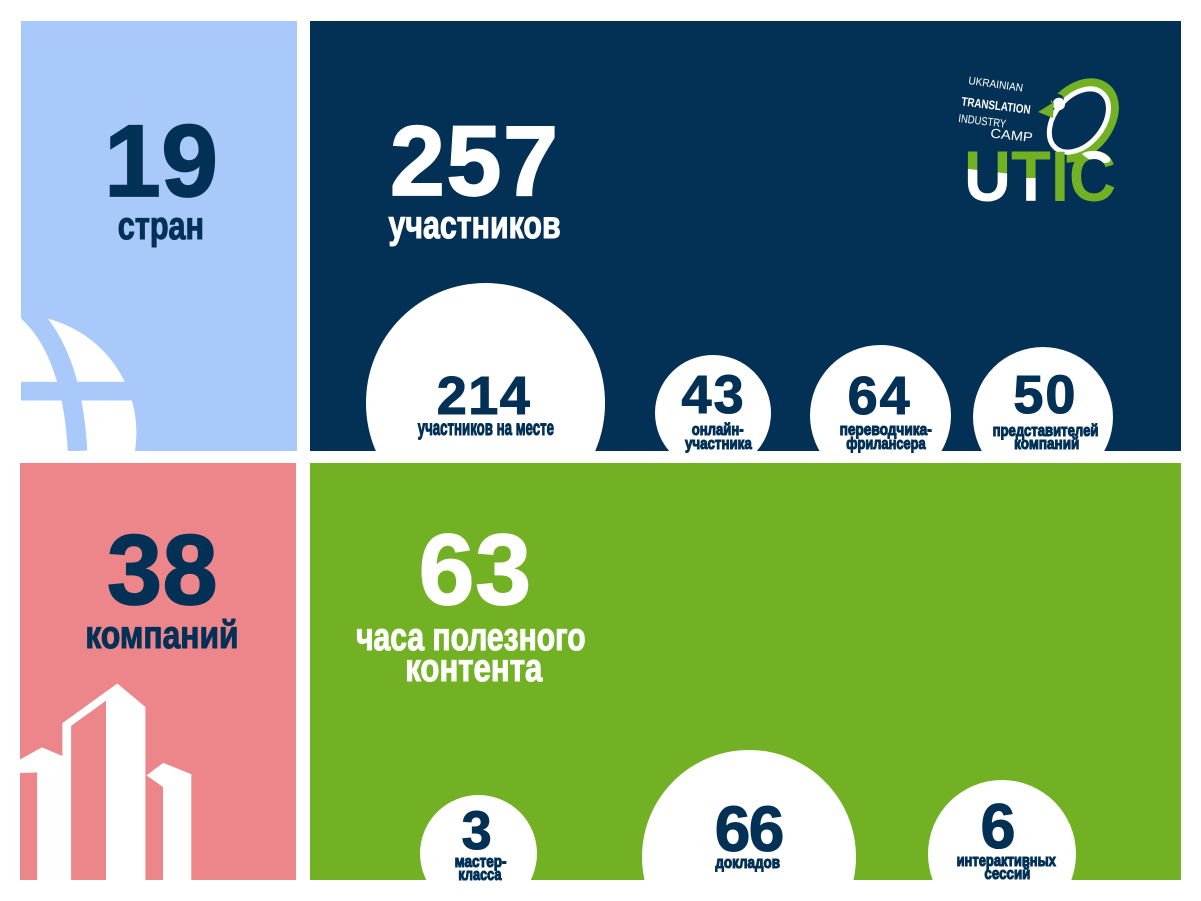 The width and height of the screenshot is (1201, 901). Describe the element at coordinates (1012, 135) in the screenshot. I see `svg-text: CAMP` at that location.